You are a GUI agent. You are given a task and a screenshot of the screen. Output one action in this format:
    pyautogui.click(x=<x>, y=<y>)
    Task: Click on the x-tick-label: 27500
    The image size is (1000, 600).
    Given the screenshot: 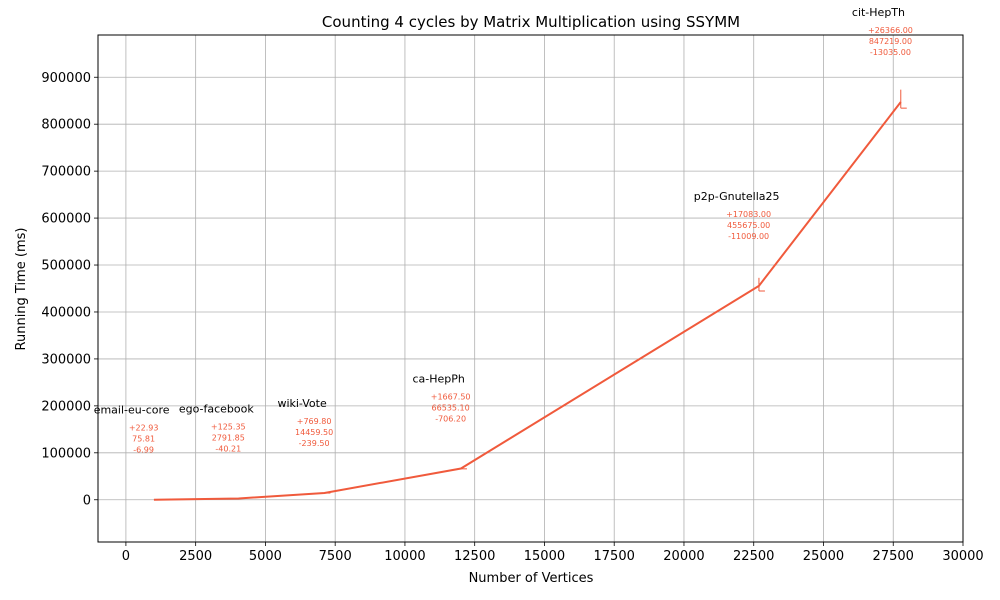 What is the action you would take?
    pyautogui.click(x=893, y=556)
    